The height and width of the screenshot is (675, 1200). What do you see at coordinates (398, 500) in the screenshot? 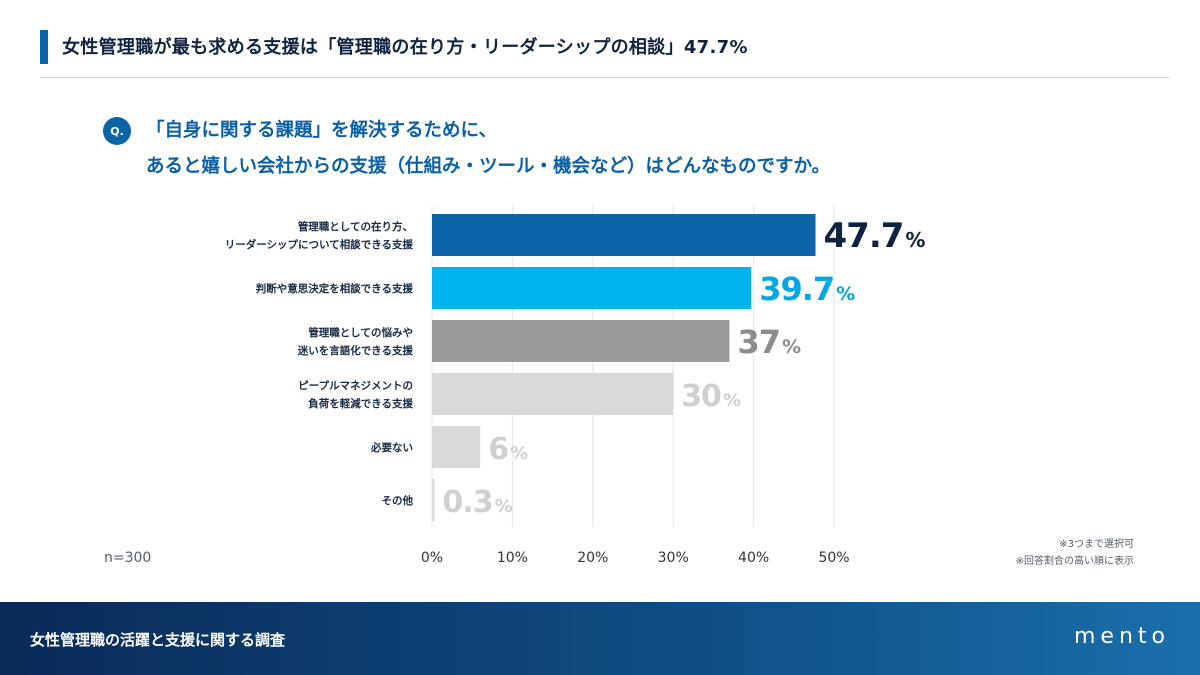
I see `category-label: その他` at bounding box center [398, 500].